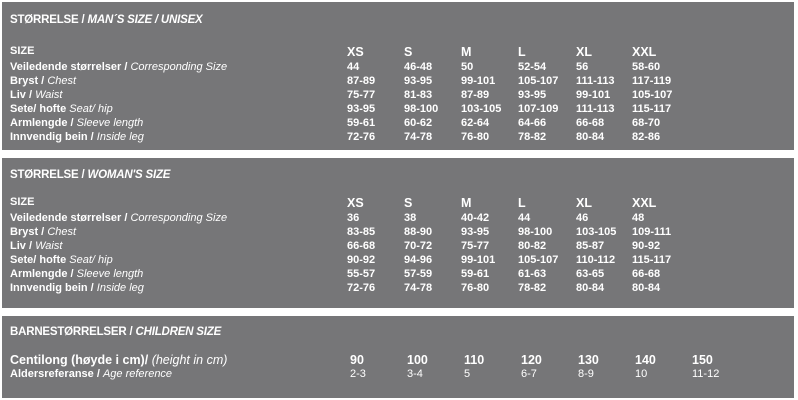 The image size is (798, 400). I want to click on row-label: Aldersreferanse / Age reference, so click(91, 374).